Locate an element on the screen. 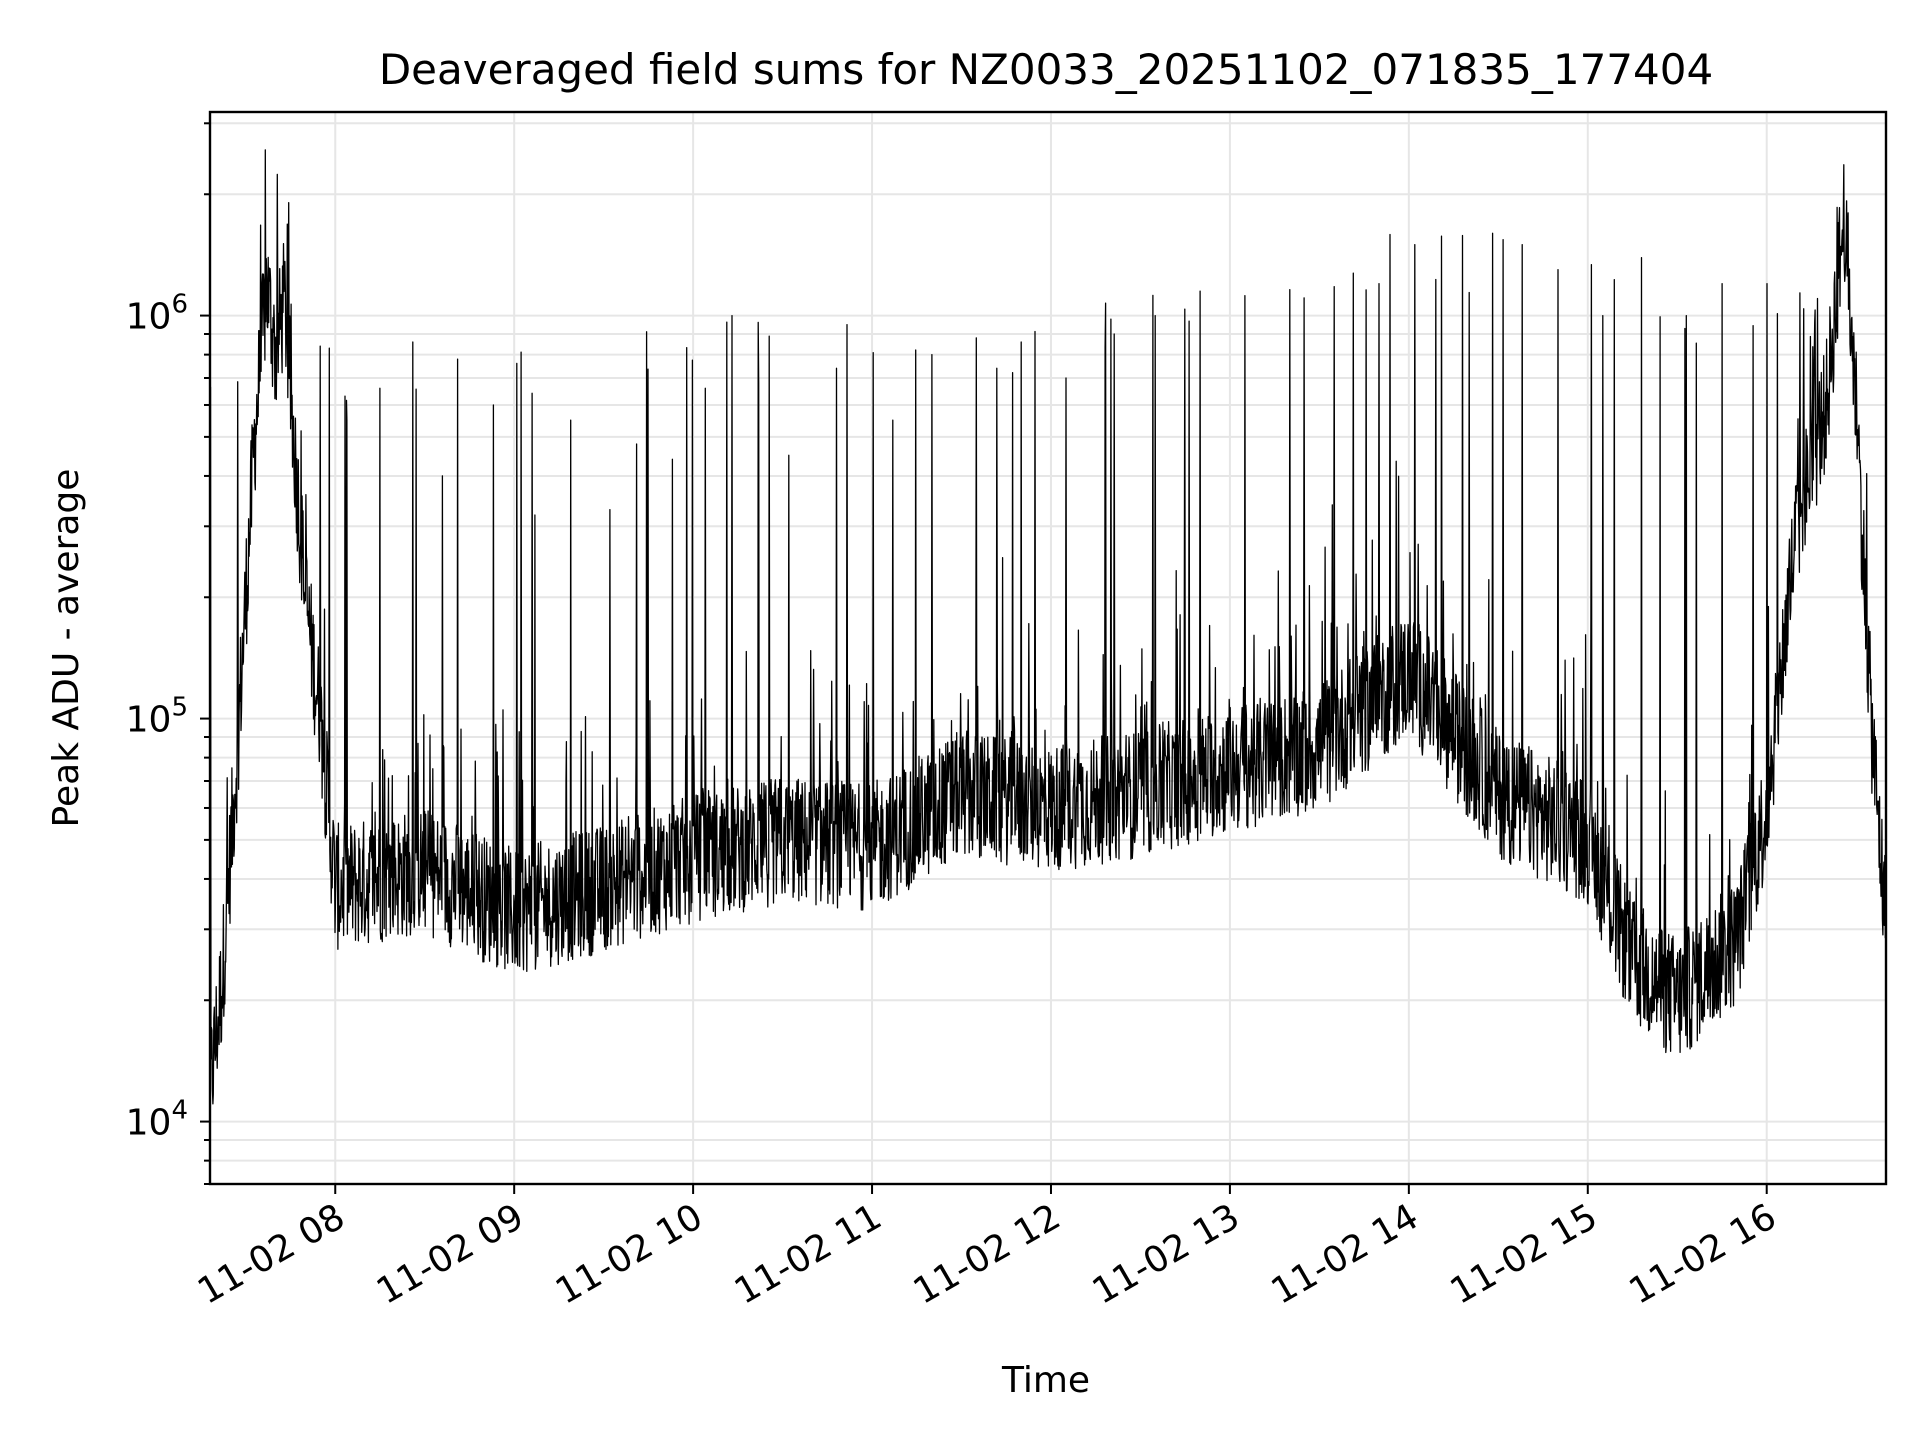 The height and width of the screenshot is (1440, 1920). y-axis-label: Peak ADU - average is located at coordinates (66, 648).